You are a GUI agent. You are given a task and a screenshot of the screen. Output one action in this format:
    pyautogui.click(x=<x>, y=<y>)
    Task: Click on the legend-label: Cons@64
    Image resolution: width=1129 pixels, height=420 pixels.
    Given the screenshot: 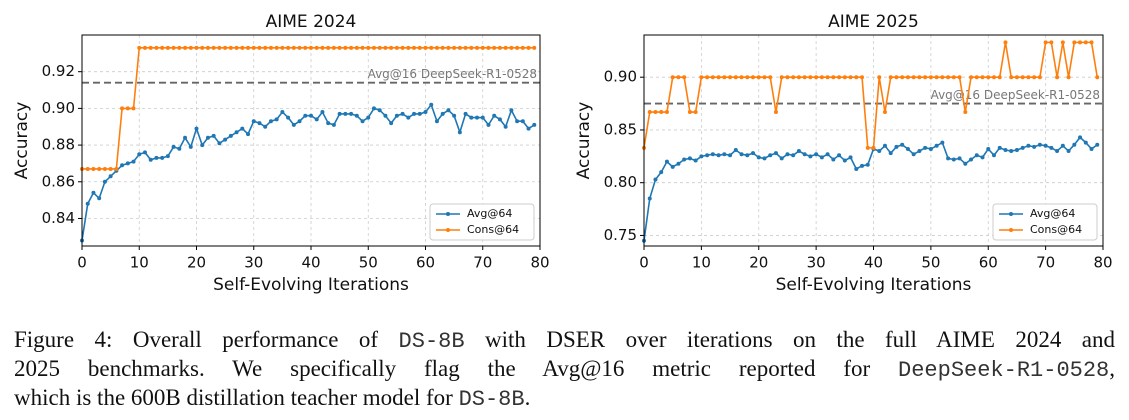 What is the action you would take?
    pyautogui.click(x=493, y=229)
    